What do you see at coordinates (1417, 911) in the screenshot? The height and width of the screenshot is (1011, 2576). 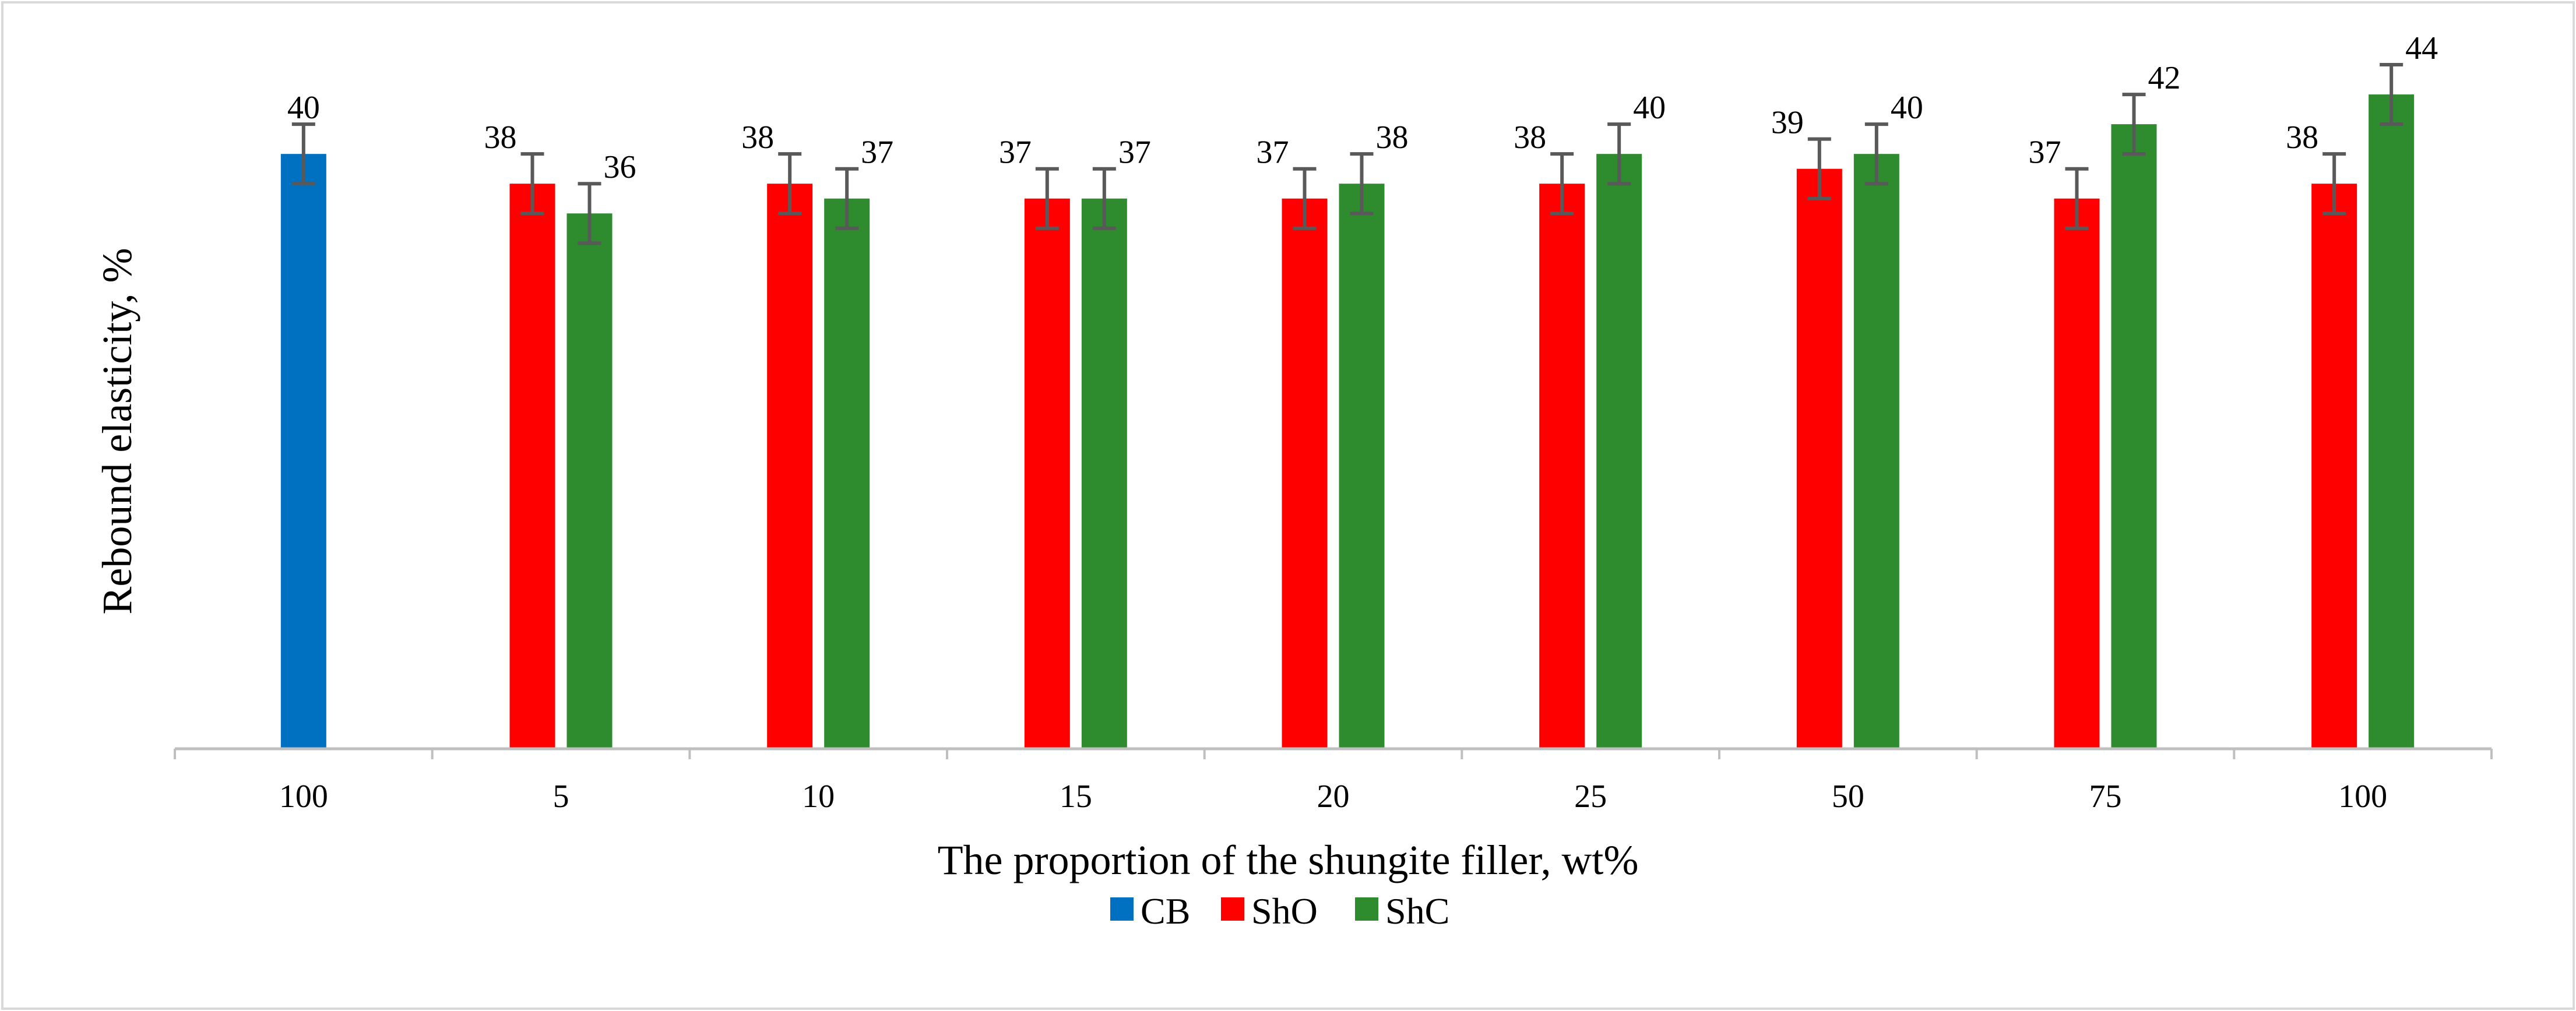 I see `legend-label-shc: ShC` at bounding box center [1417, 911].